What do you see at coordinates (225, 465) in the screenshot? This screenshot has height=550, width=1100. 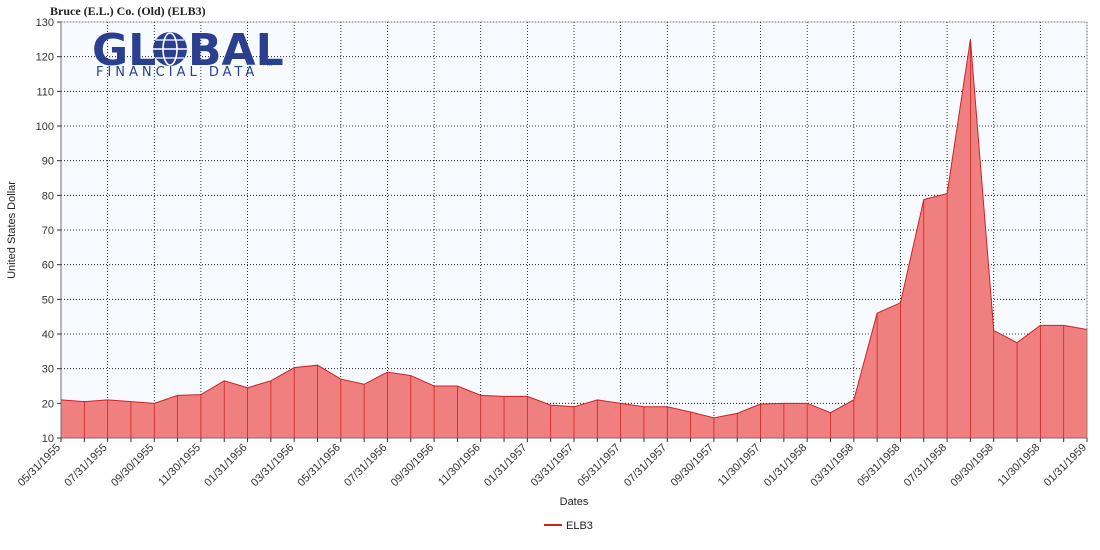 I see `x-tick-label: 01/31/1956` at bounding box center [225, 465].